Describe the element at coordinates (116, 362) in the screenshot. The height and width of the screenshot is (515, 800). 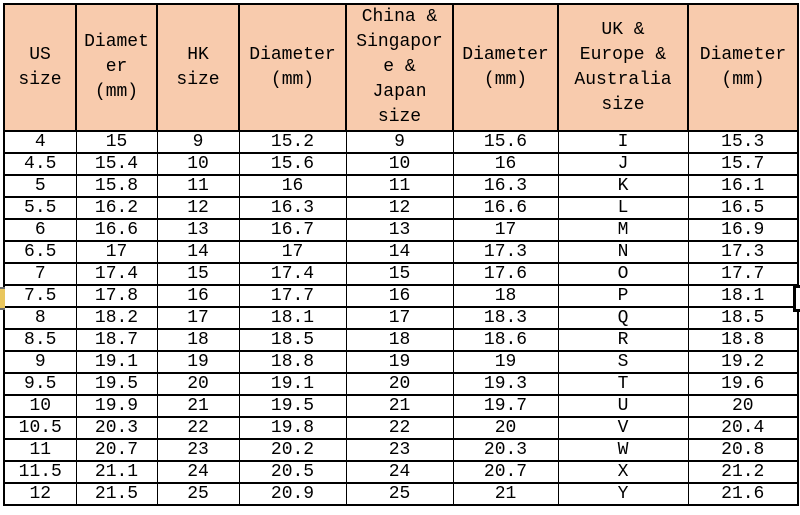
I see `table-cell: 19.1` at that location.